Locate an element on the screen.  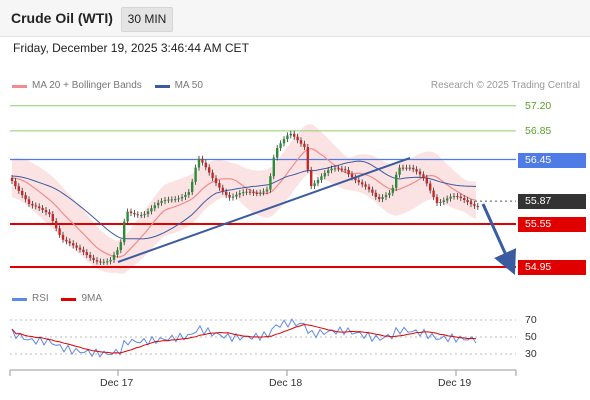
price-tag-55-55: 55.55 is located at coordinates (552, 224).